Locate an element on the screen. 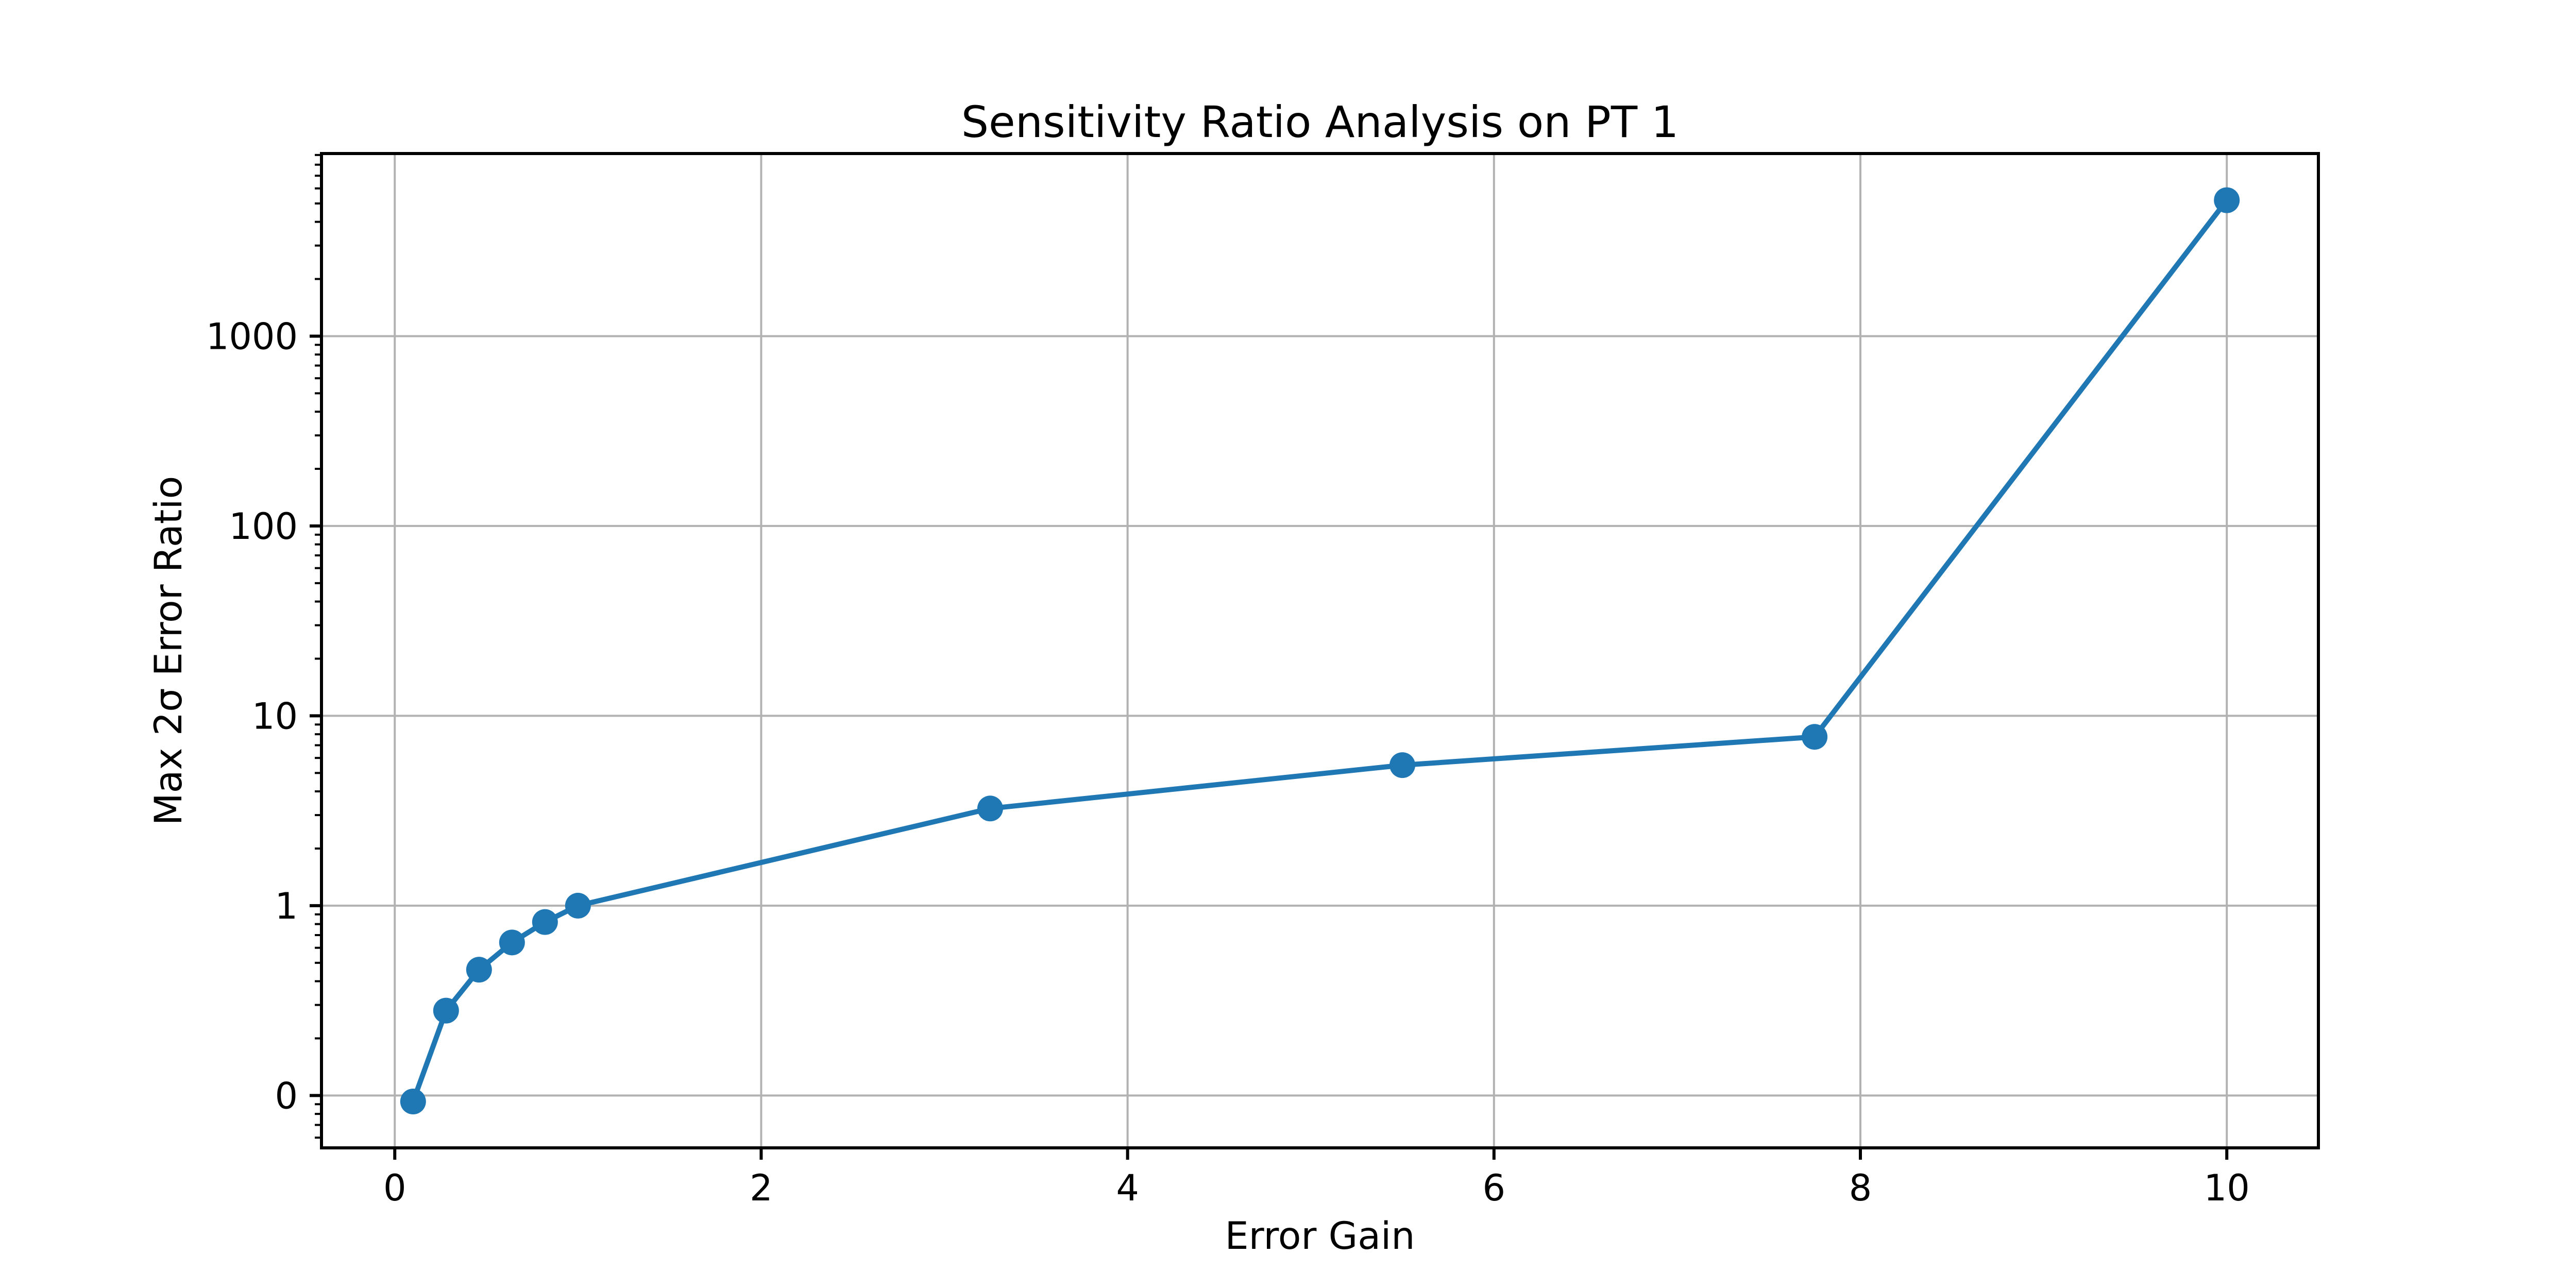  y-tick-label: 0 is located at coordinates (286, 1096).